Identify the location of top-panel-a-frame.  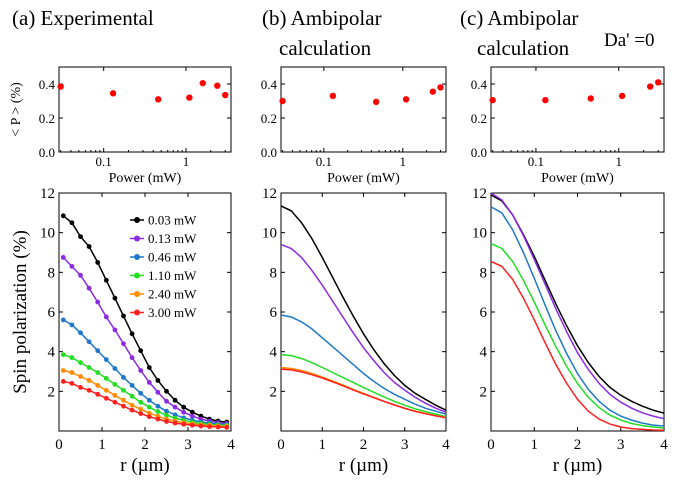
(145, 109).